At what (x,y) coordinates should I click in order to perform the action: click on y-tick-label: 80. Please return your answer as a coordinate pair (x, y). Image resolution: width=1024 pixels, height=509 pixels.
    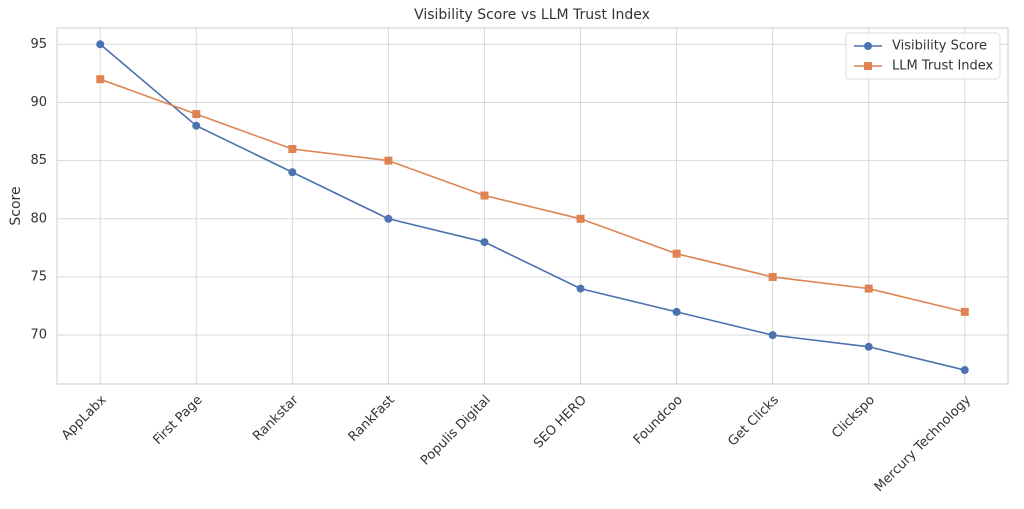
    Looking at the image, I should click on (38, 218).